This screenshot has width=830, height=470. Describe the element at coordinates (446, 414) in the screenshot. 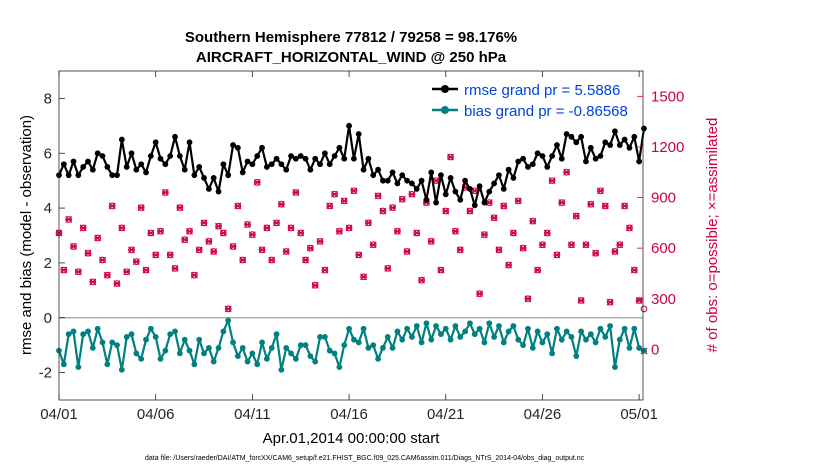

I see `x-tick-label: 04/21` at that location.